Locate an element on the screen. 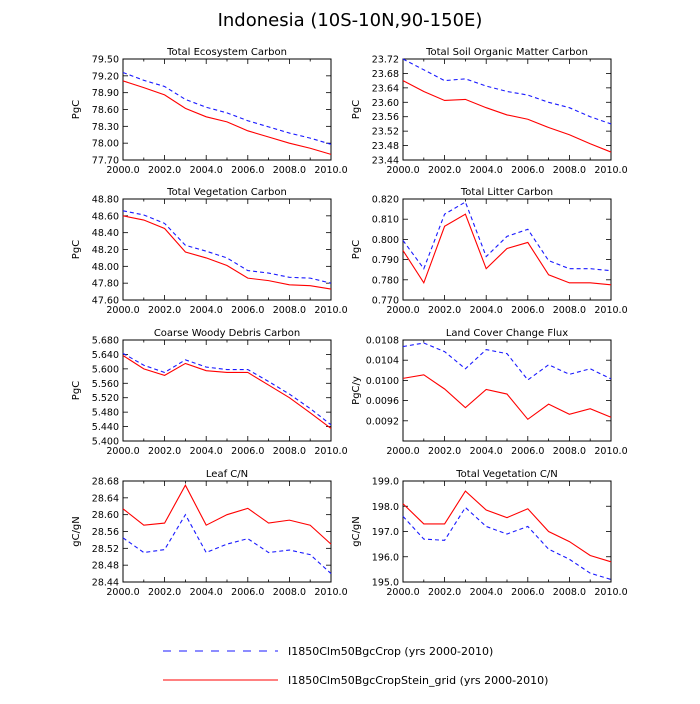 This screenshot has width=700, height=704. y-tick-label: 79.20 is located at coordinates (105, 76).